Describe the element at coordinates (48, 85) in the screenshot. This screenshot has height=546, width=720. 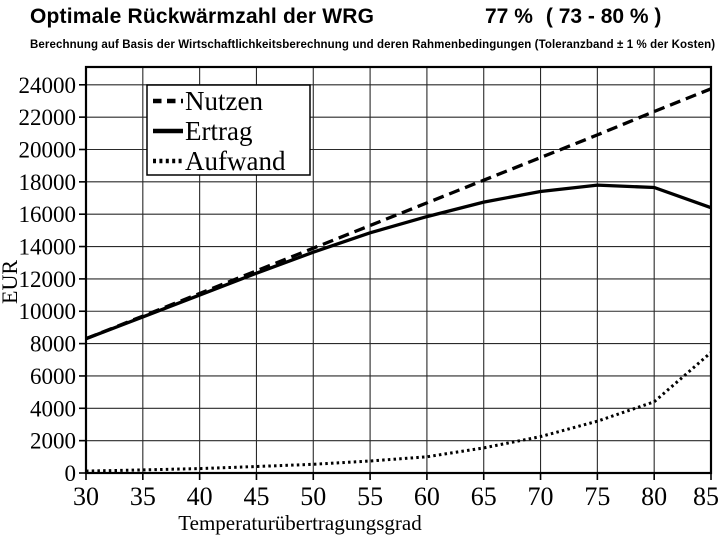
I see `y-tick-label: 24000` at that location.